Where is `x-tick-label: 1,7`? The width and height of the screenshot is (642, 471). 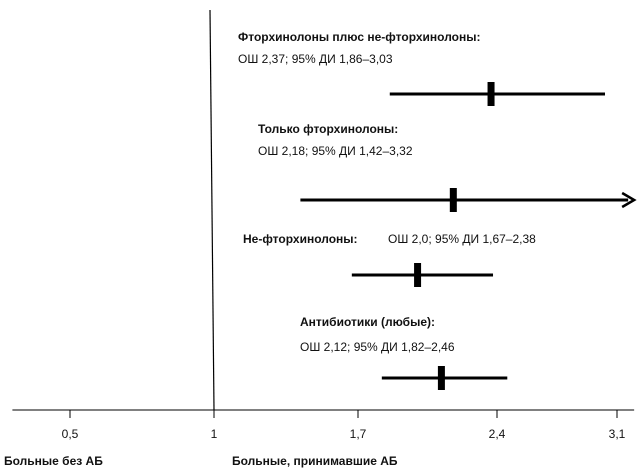 x-tick-label: 1,7 is located at coordinates (358, 434).